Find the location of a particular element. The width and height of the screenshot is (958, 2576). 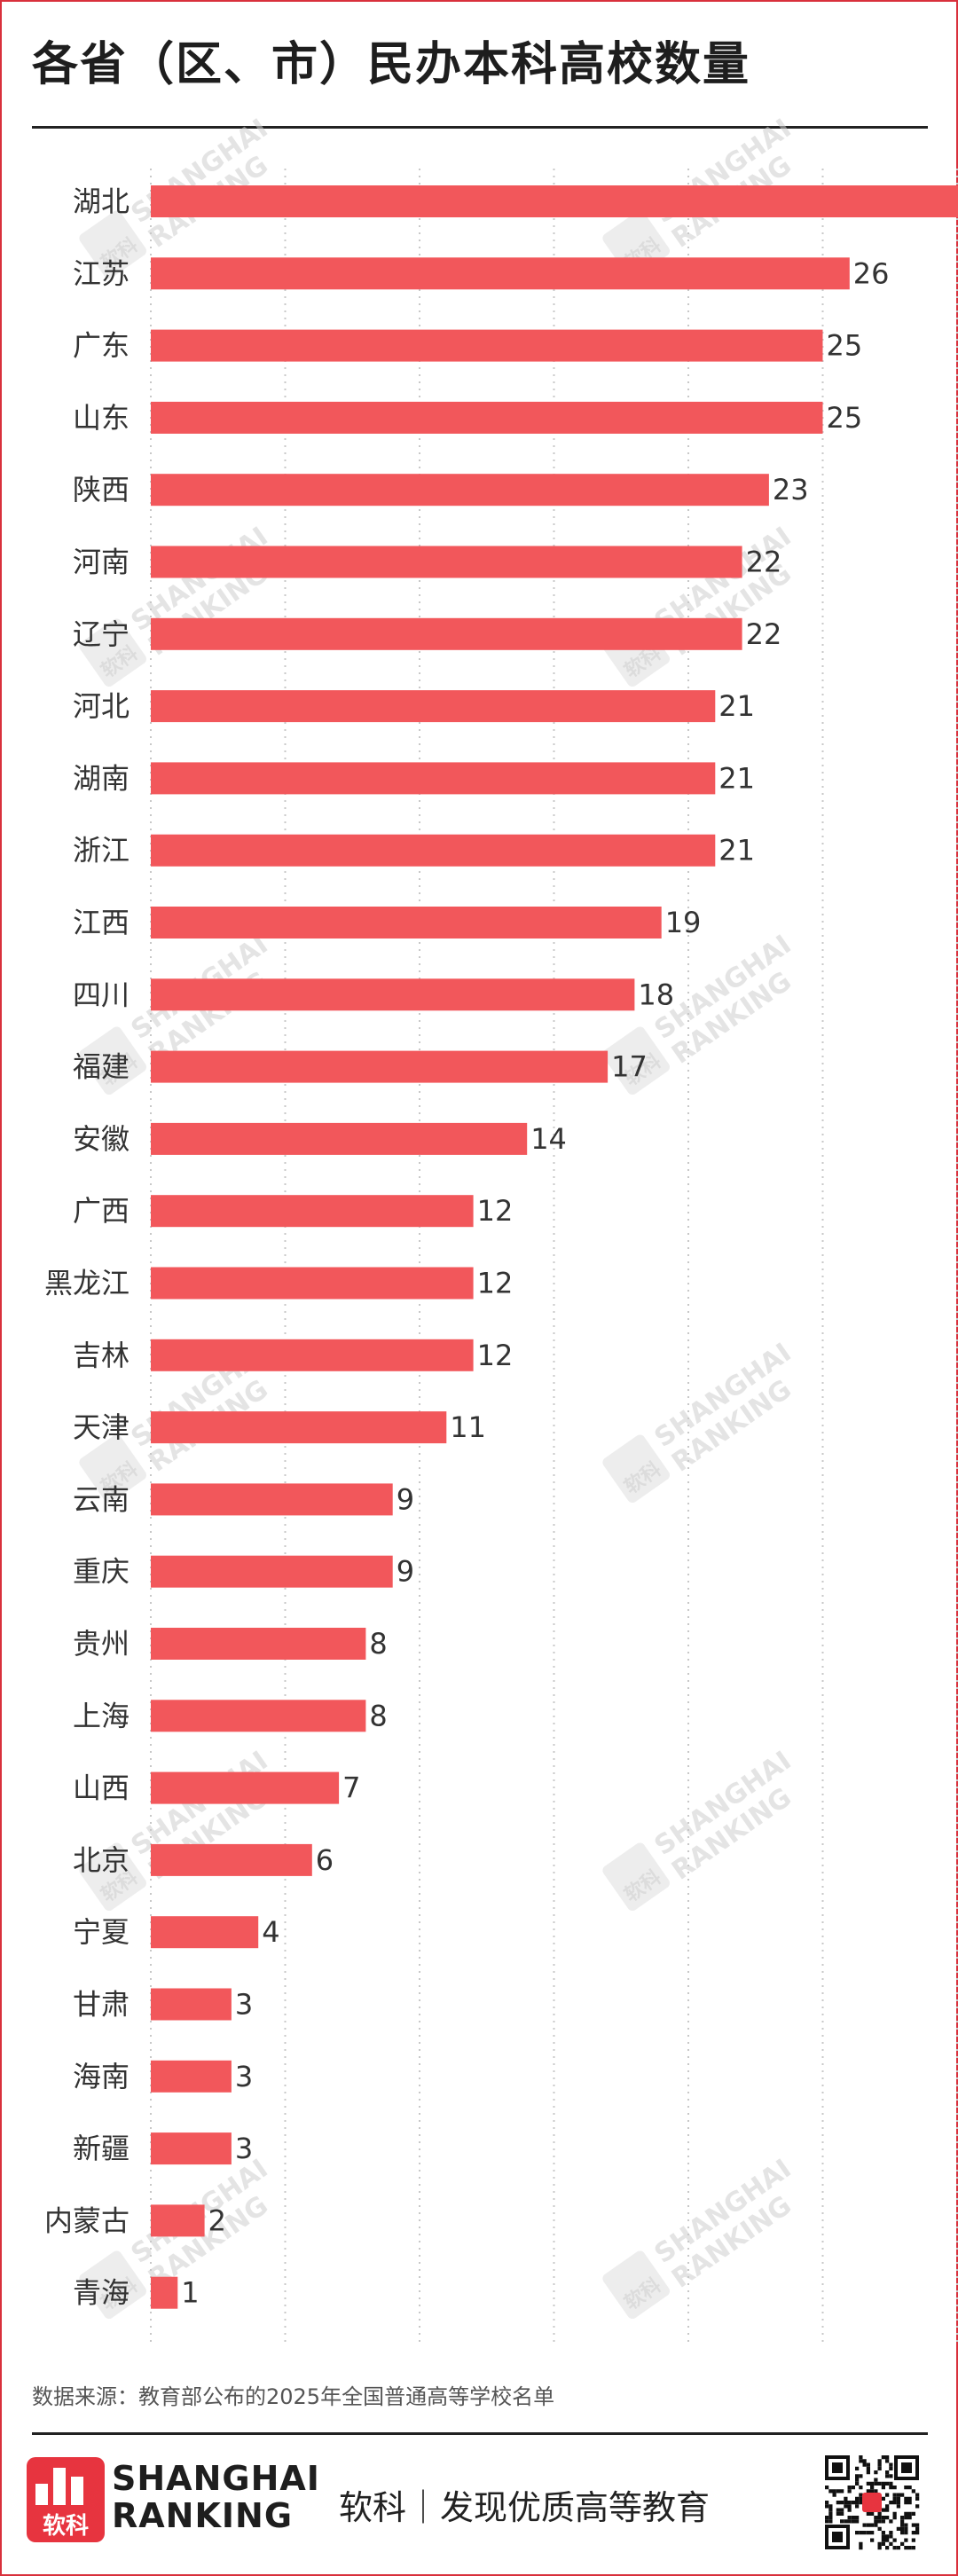

logo-wordmark: SHANGHAI RANKING is located at coordinates (216, 2497).